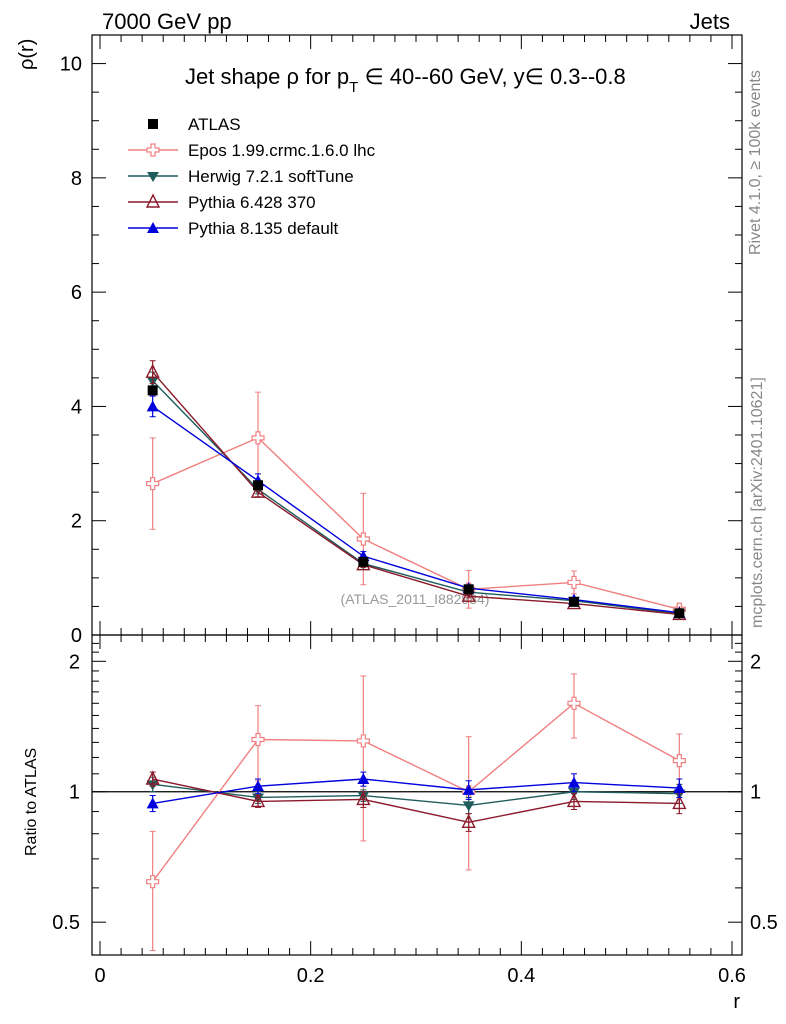  What do you see at coordinates (732, 976) in the screenshot?
I see `x-tick-label: 0.6` at bounding box center [732, 976].